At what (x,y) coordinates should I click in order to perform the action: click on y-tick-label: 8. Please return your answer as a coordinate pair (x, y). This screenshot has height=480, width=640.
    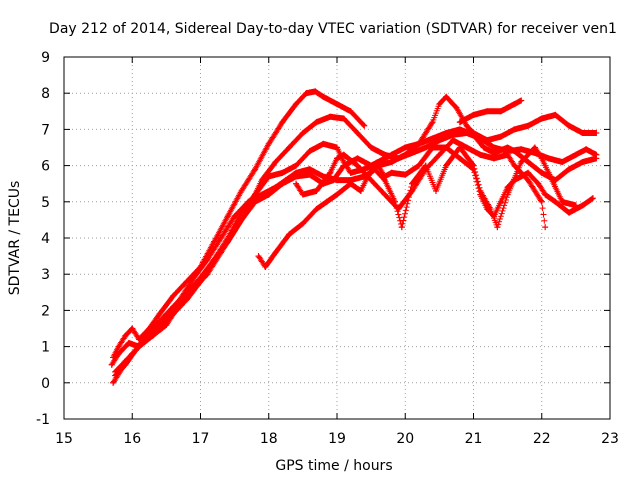
    Looking at the image, I should click on (45, 94).